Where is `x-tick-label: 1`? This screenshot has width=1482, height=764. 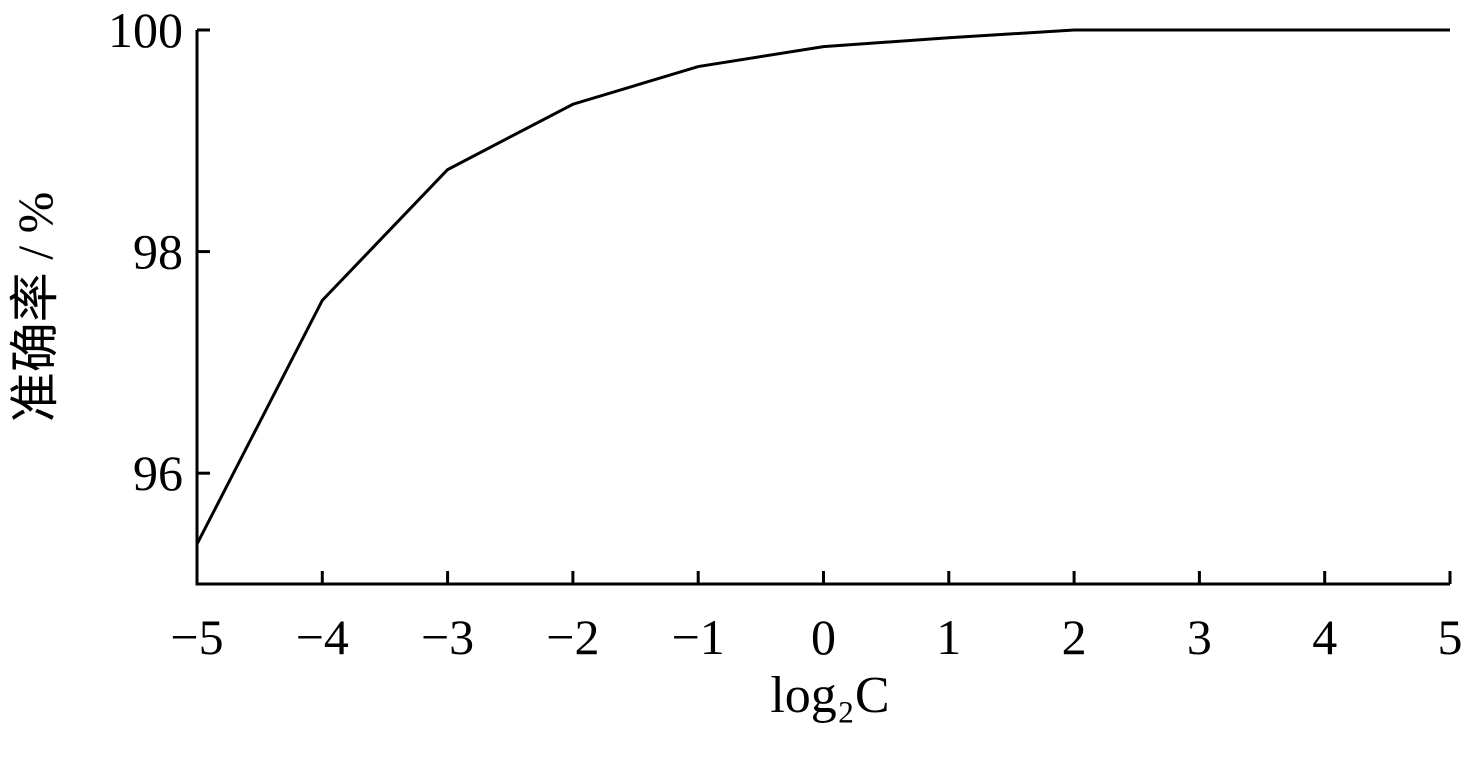
x-tick-label: 1 is located at coordinates (948, 637).